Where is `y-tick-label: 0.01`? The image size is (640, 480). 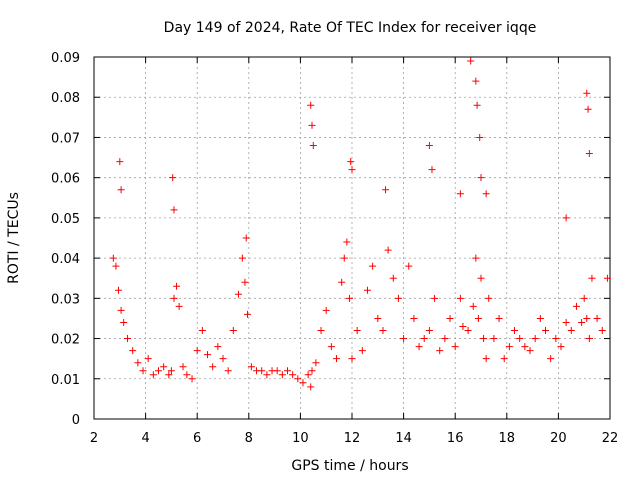
y-tick-label: 0.01 is located at coordinates (65, 380).